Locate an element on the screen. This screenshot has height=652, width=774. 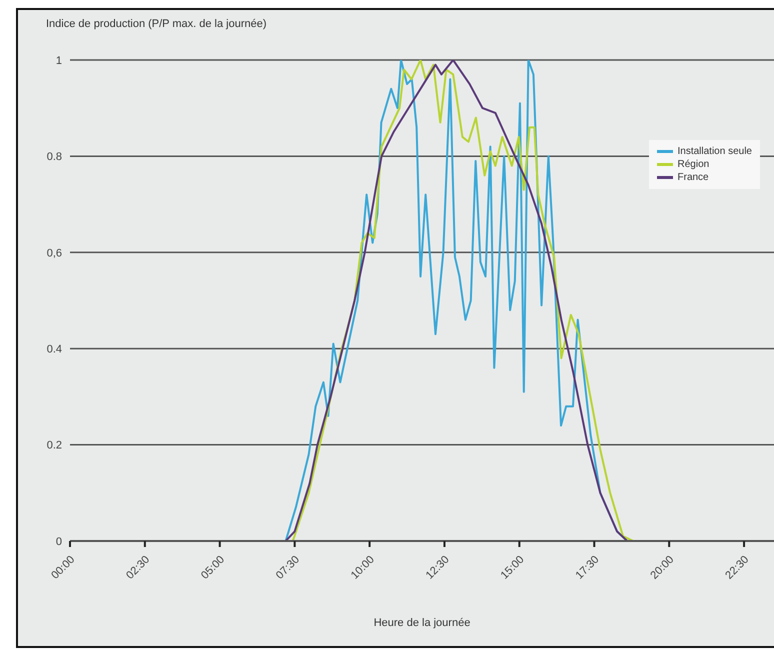
y-tick-label: 0.8 is located at coordinates (54, 157).